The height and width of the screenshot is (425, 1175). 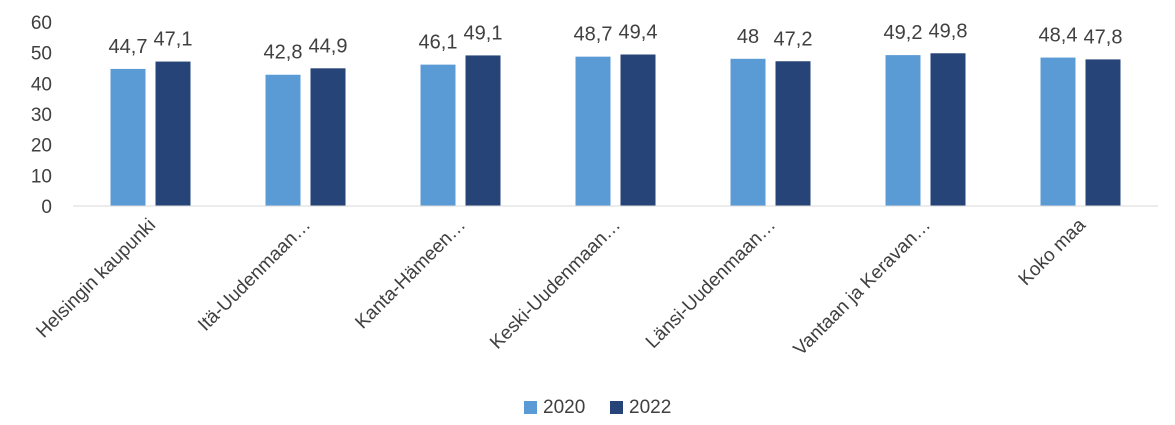 What do you see at coordinates (41, 146) in the screenshot?
I see `y-tick-label: 20` at bounding box center [41, 146].